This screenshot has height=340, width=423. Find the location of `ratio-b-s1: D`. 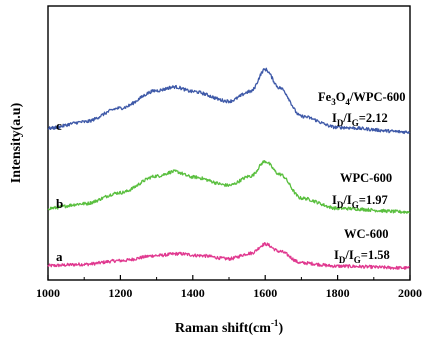

ratio-b-s1: D is located at coordinates (340, 205).